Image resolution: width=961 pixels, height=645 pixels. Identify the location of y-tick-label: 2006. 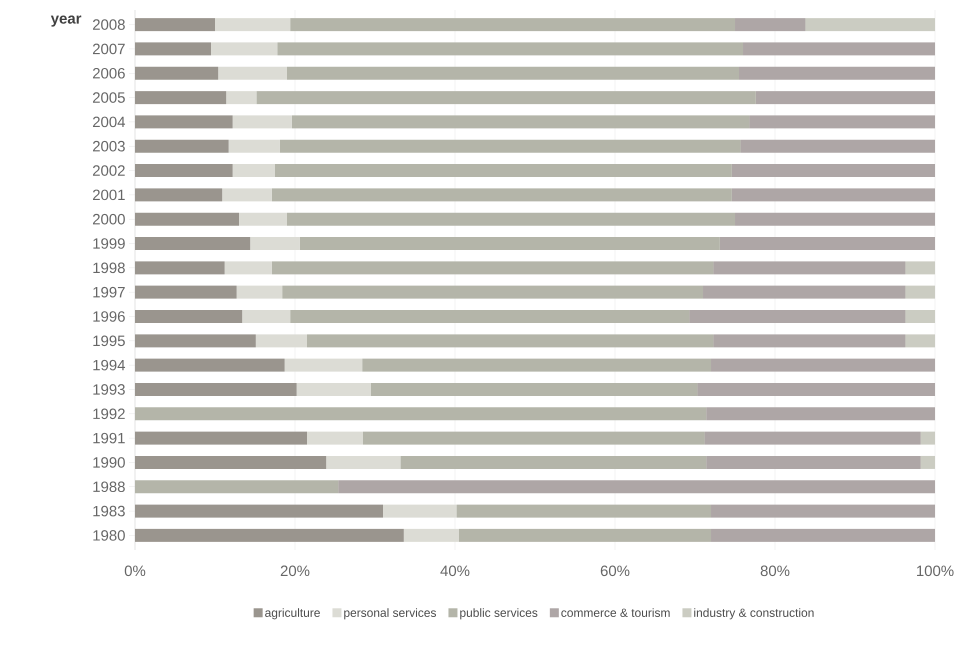
(108, 73).